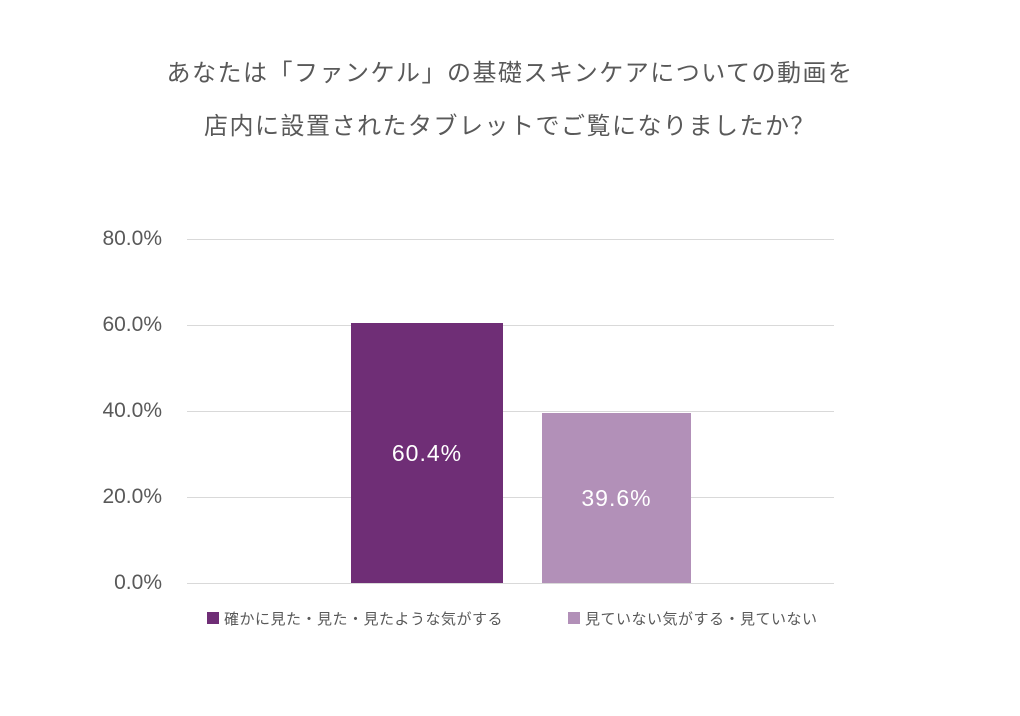 This screenshot has width=1020, height=716. I want to click on legend: 確かに見た・見た・見たような気がする 見ていない気がする・見ていない, so click(510, 618).